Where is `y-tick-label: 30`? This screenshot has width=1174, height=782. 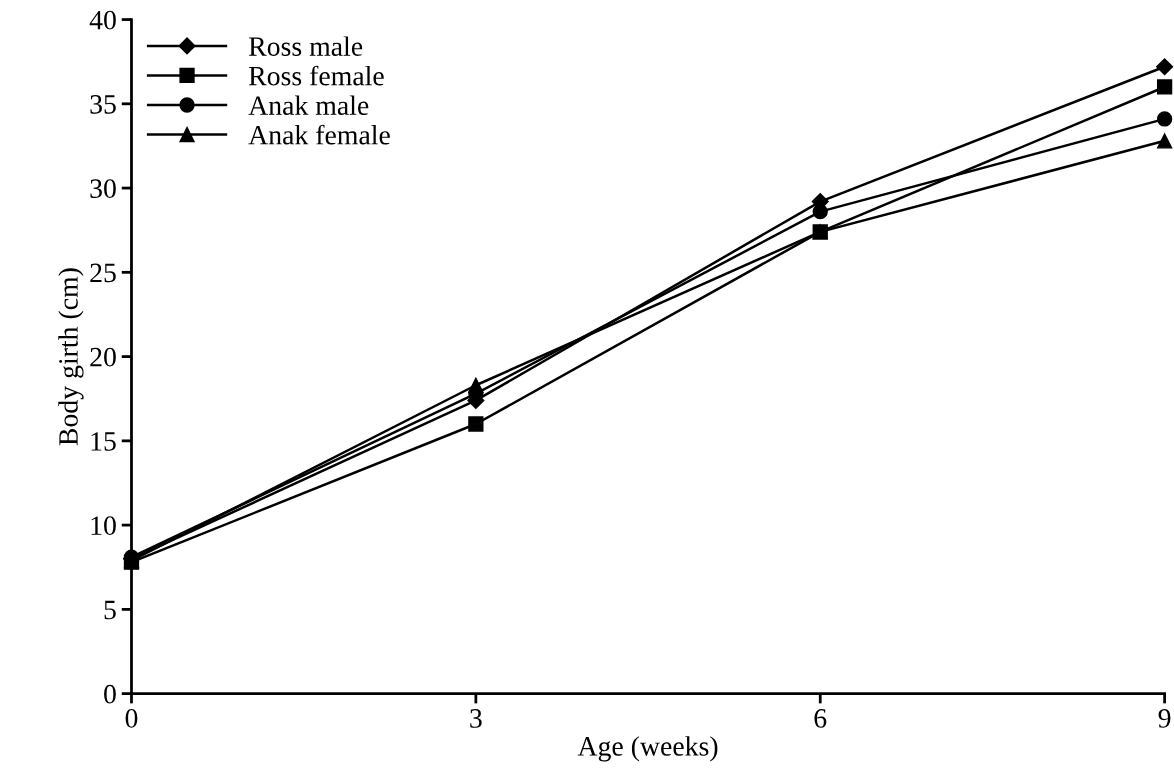
y-tick-label: 30 is located at coordinates (103, 188).